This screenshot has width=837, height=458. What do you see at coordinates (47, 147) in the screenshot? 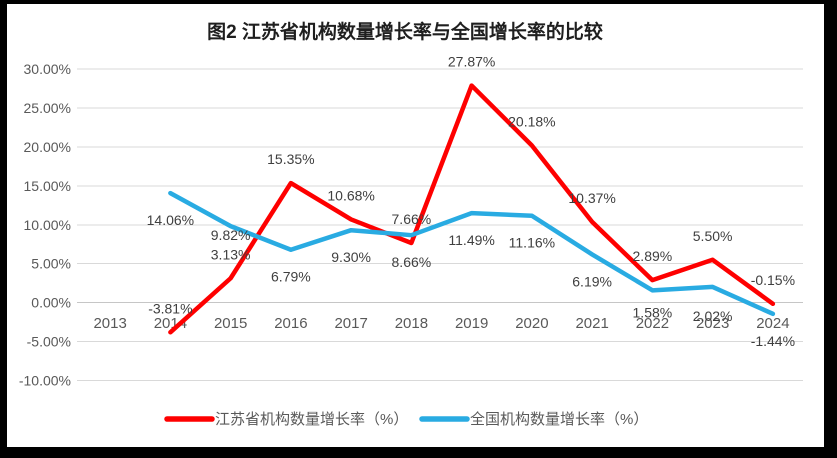
I see `y-axis-tick-label: 20.00%` at bounding box center [47, 147].